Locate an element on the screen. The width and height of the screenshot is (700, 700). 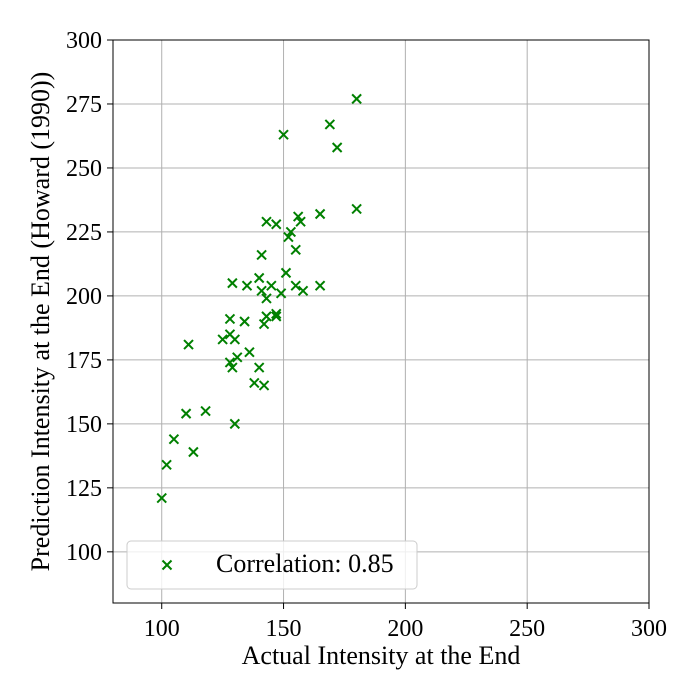
y-tick-label: 250 is located at coordinates (84, 169).